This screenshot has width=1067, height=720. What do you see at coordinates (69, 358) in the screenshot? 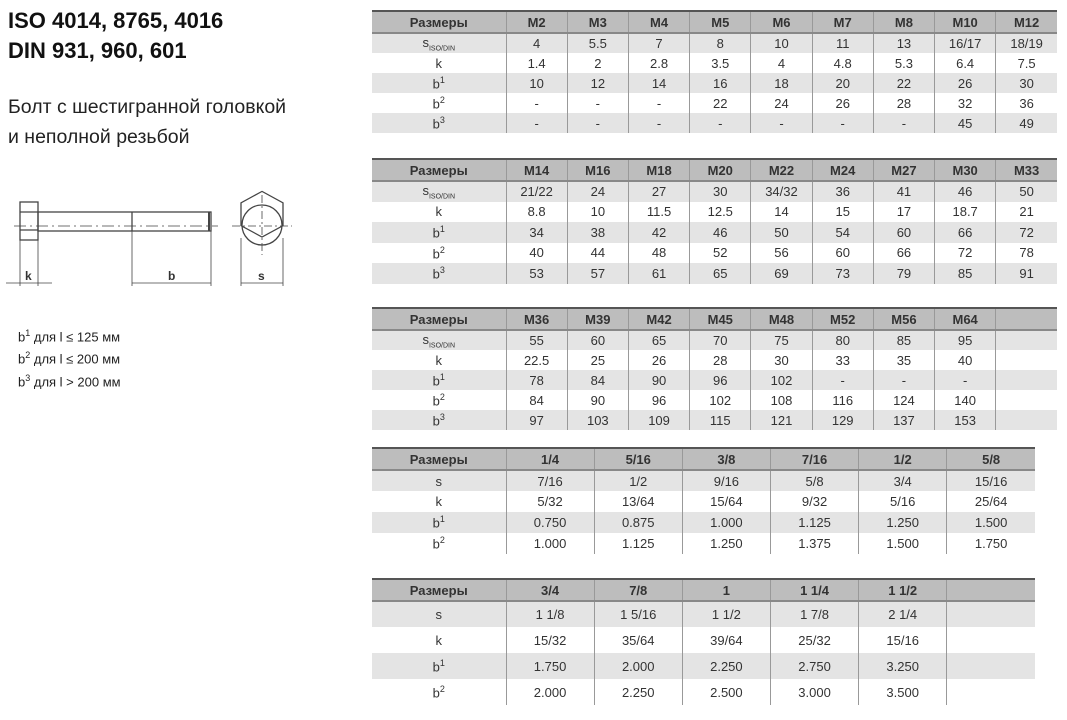
I see `note: b2 для l ≤ 200 мм` at bounding box center [69, 358].